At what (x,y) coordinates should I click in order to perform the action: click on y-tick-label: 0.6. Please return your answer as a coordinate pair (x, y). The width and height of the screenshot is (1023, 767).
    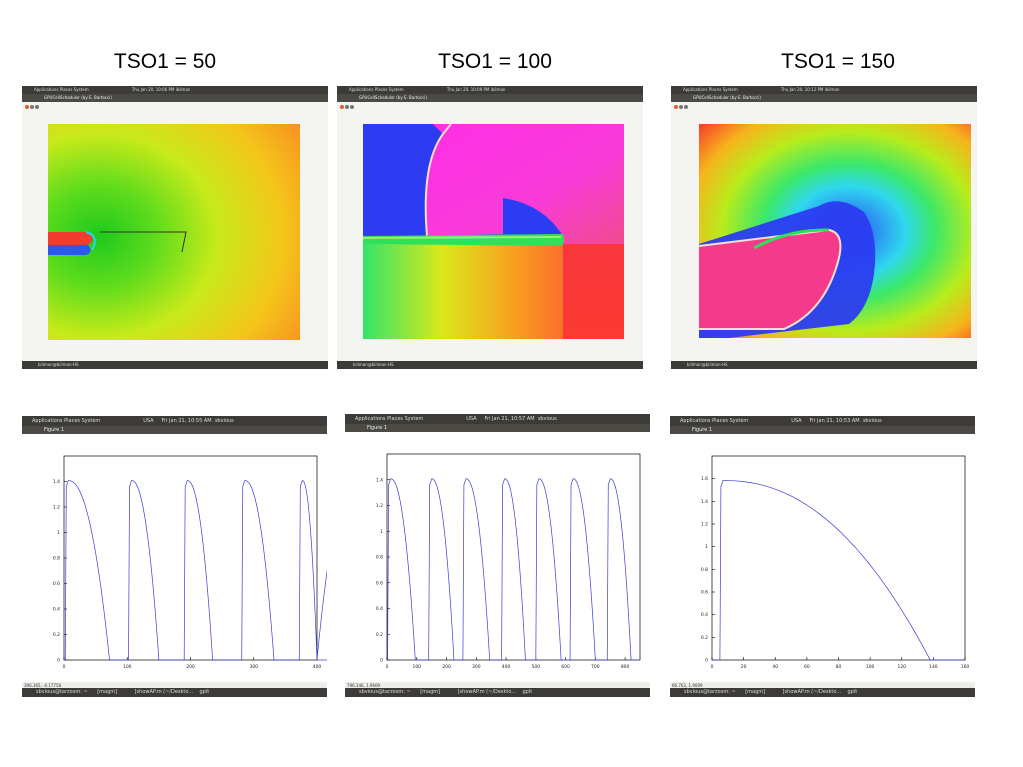
    Looking at the image, I should click on (56, 584).